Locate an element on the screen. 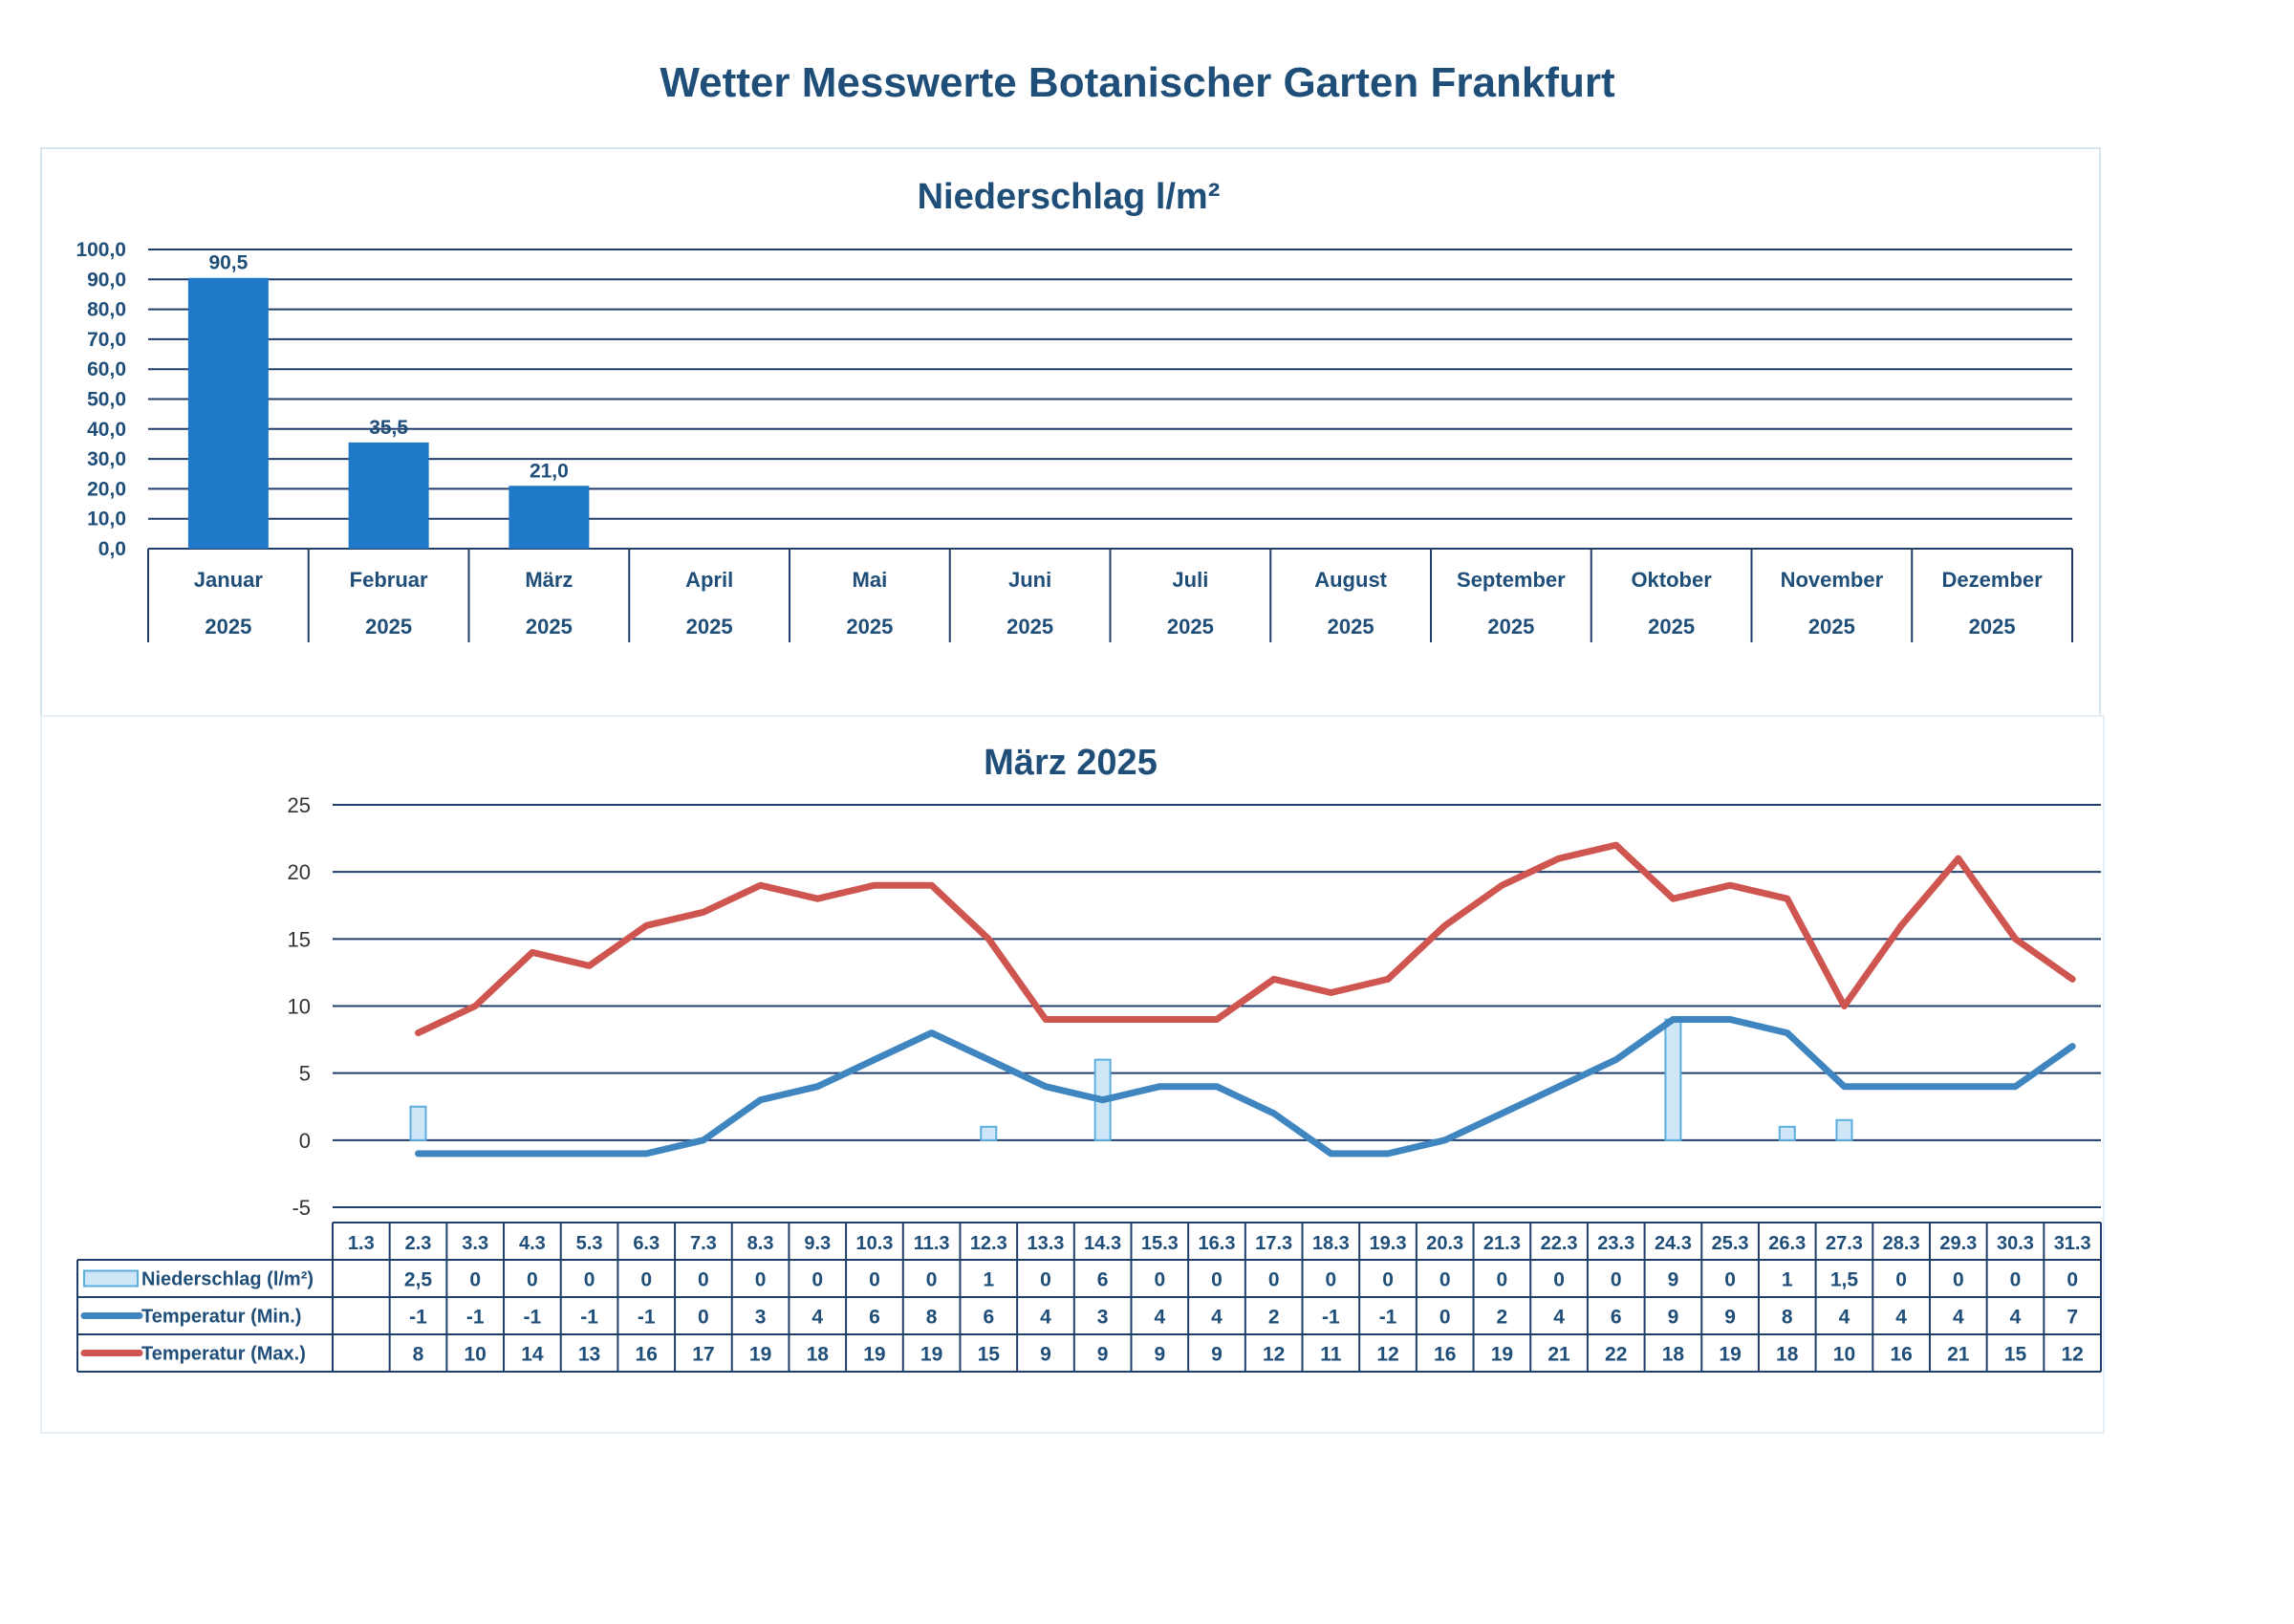 This screenshot has width=2294, height=1624. table-date-header: 26.3 is located at coordinates (1787, 1244).